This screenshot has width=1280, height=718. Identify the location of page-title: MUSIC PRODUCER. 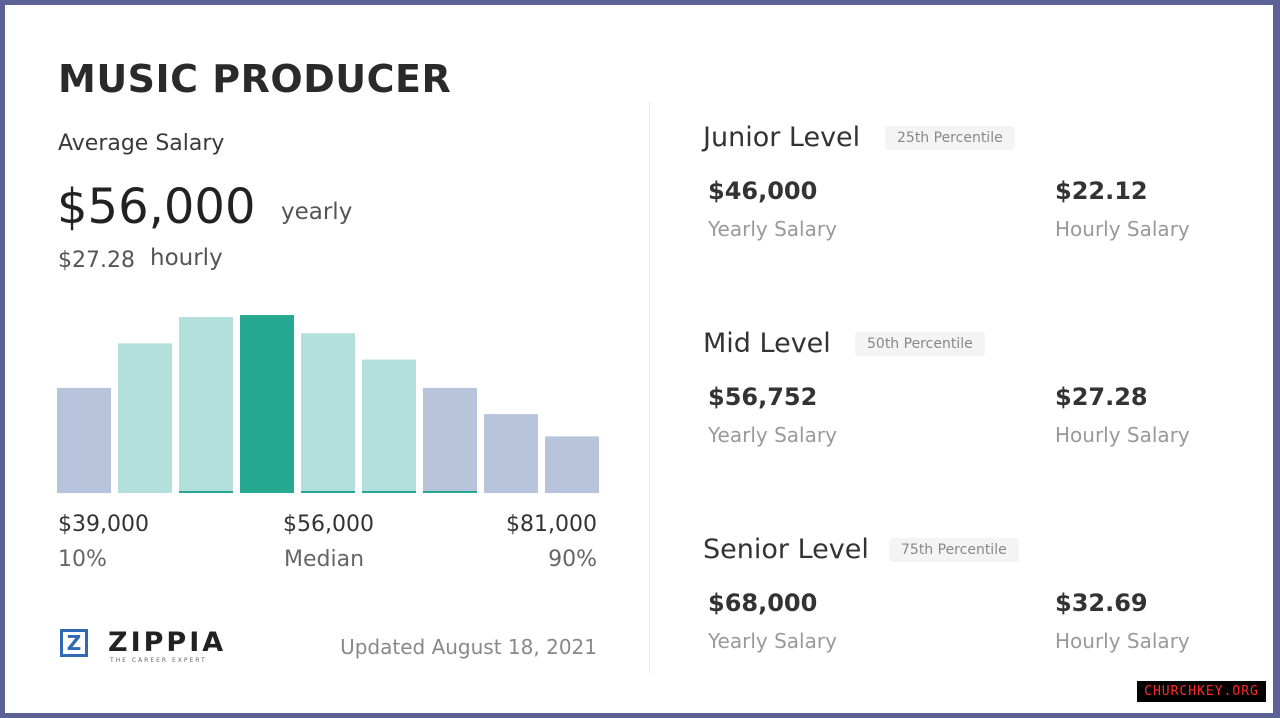
(255, 79).